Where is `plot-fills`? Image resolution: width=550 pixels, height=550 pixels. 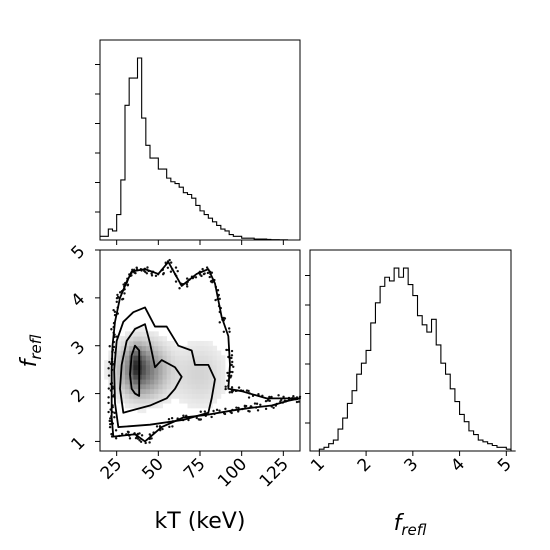
plot-fills is located at coordinates (165, 370).